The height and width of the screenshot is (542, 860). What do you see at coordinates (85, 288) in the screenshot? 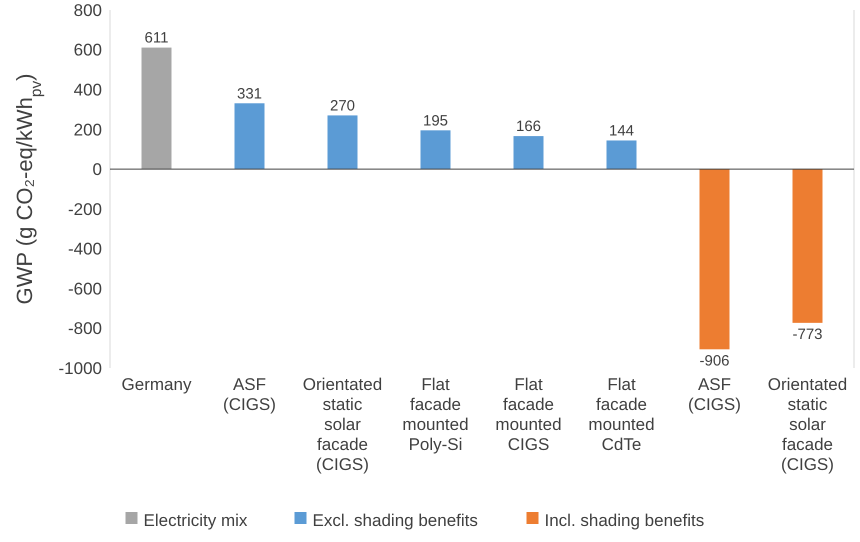
I see `y-tick-label: -600` at bounding box center [85, 288].